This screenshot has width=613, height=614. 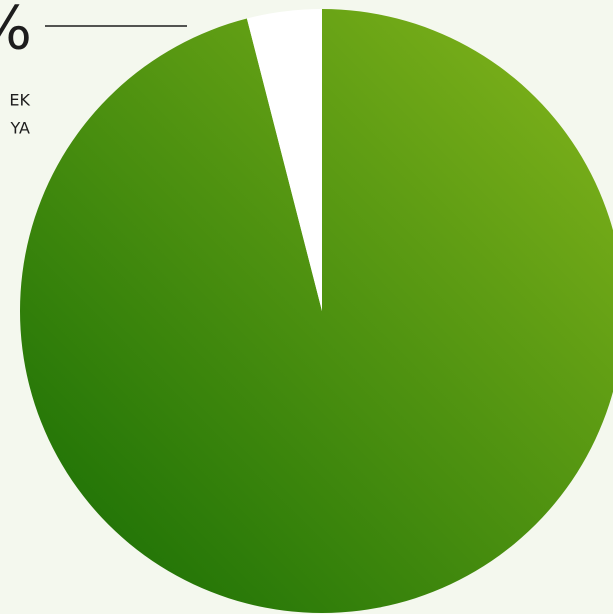 I want to click on annotation-percent: %, so click(x=16, y=32).